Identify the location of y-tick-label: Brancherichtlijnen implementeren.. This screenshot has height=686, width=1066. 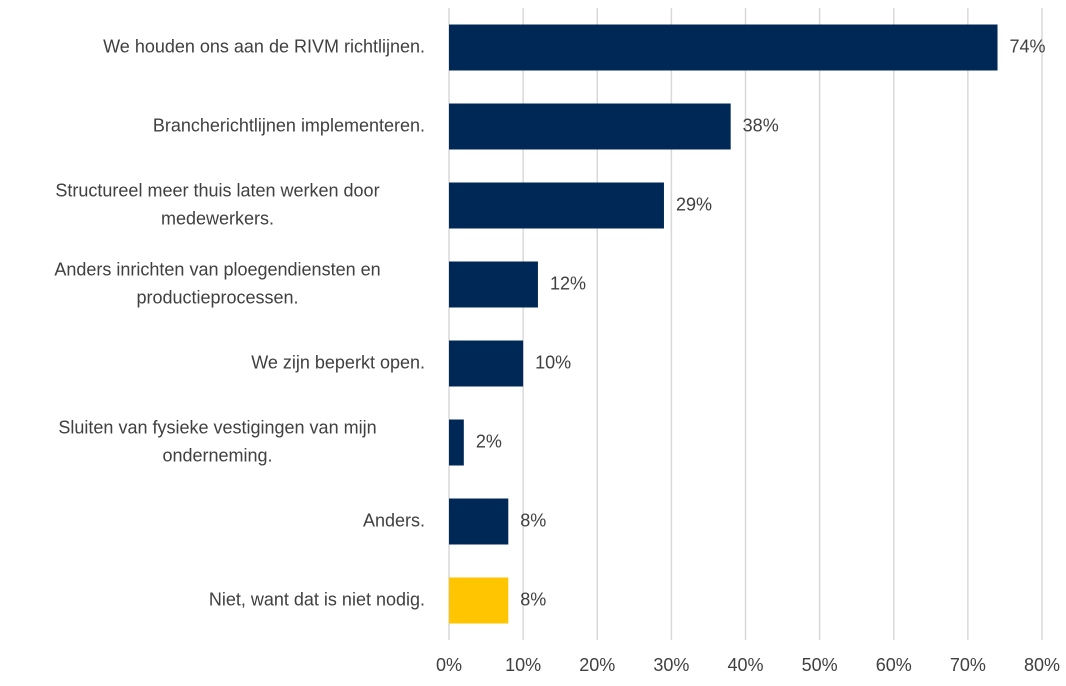
(289, 125).